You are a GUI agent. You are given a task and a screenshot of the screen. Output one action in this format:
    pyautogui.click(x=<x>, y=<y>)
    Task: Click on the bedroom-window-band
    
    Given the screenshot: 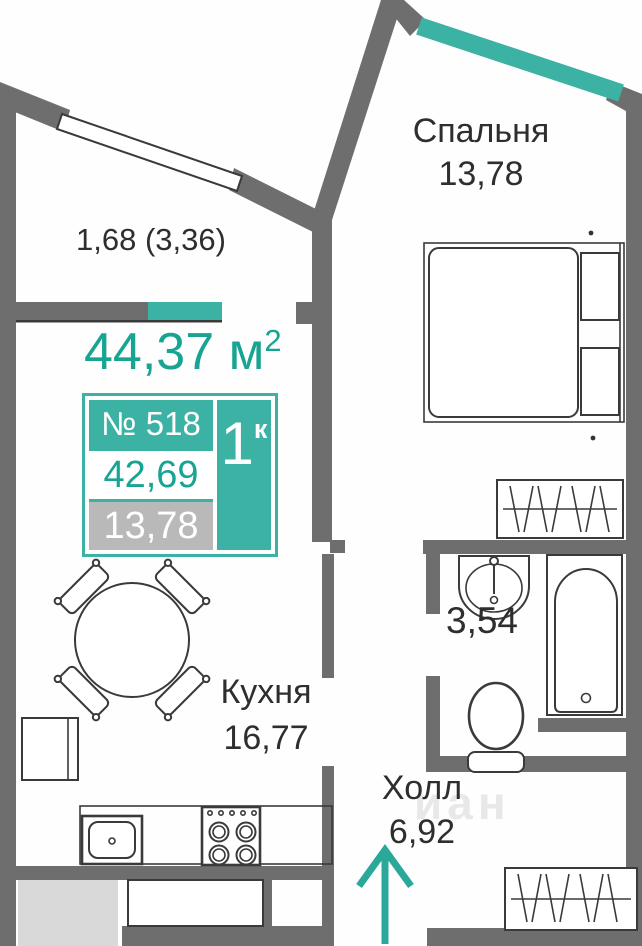 What is the action you would take?
    pyautogui.click(x=520, y=59)
    